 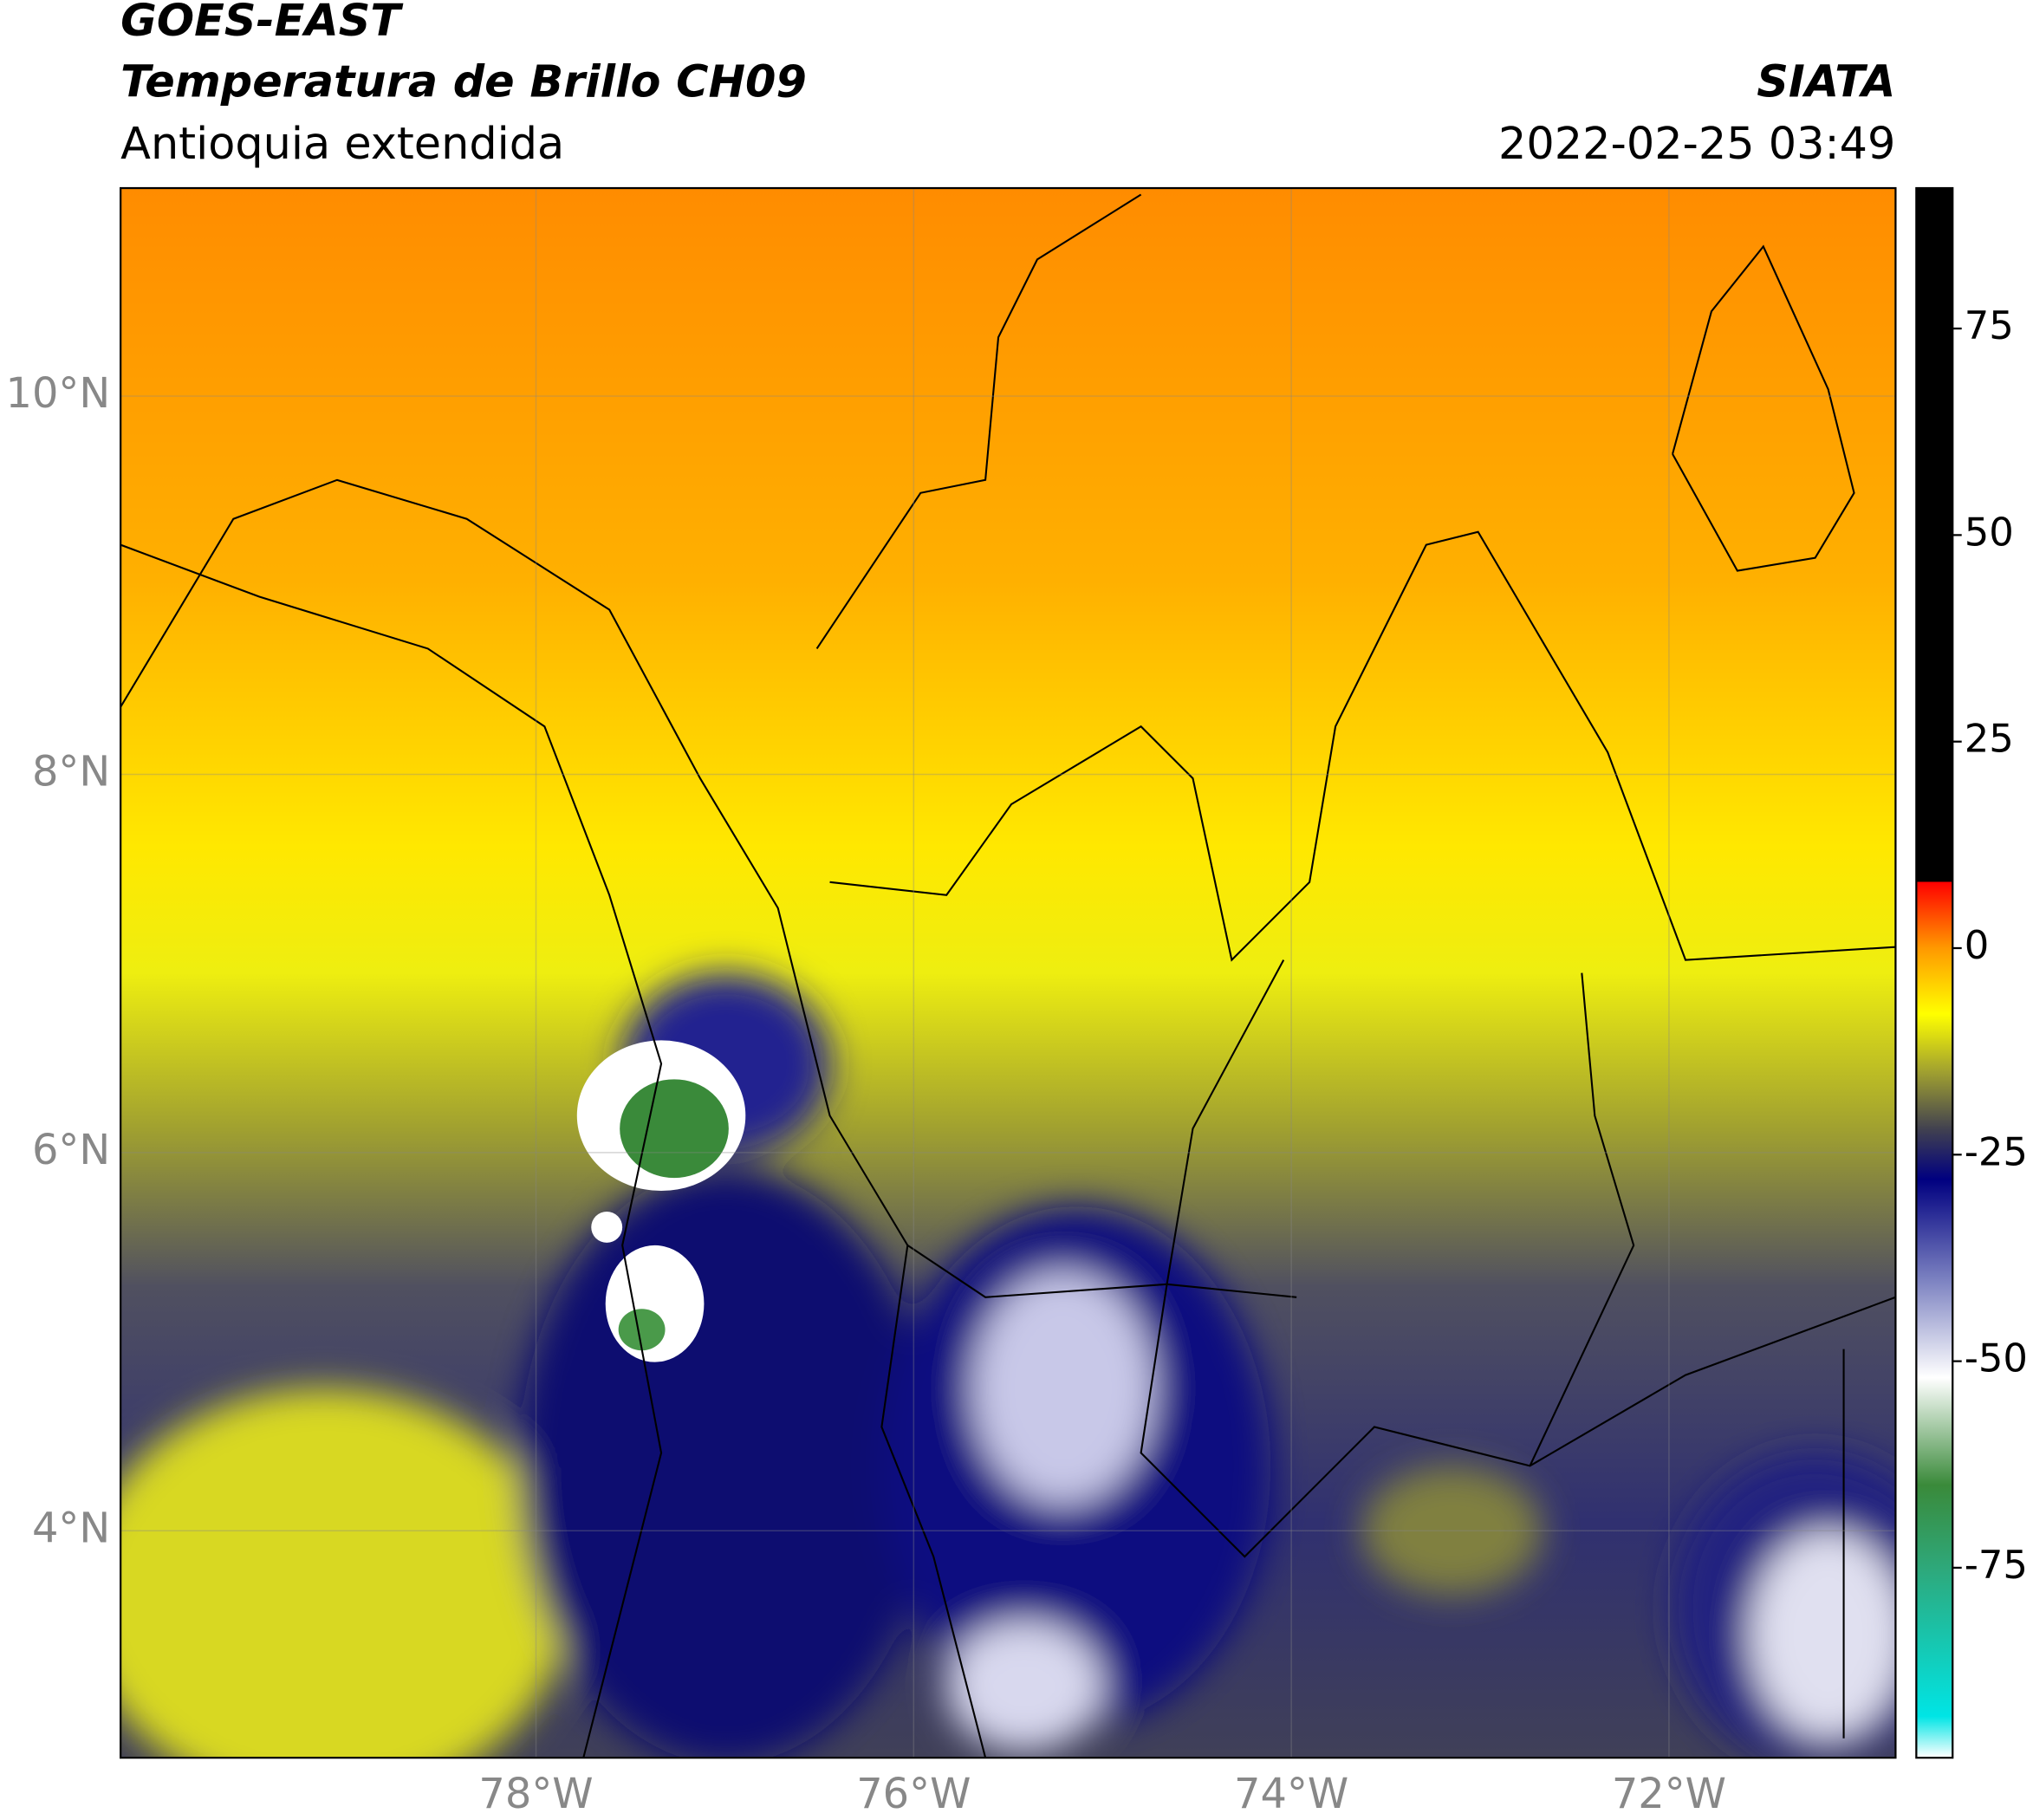 I want to click on colorbar-tick-label: -50, so click(x=1997, y=1358).